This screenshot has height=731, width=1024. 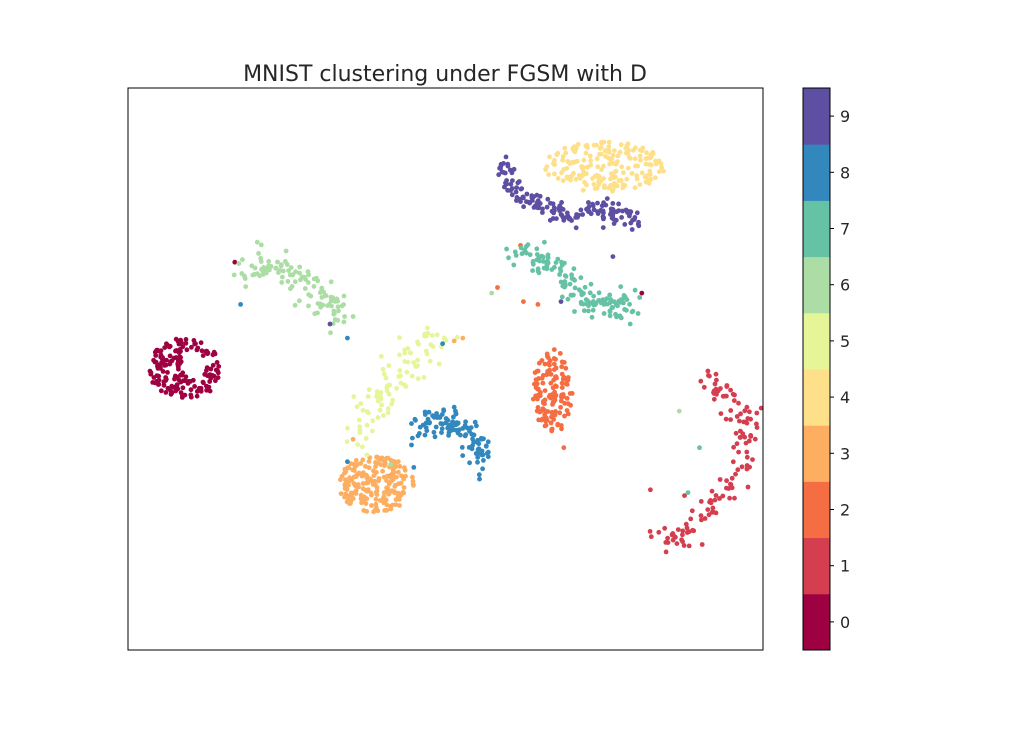 What do you see at coordinates (845, 566) in the screenshot?
I see `colorbar-tick-label: 1` at bounding box center [845, 566].